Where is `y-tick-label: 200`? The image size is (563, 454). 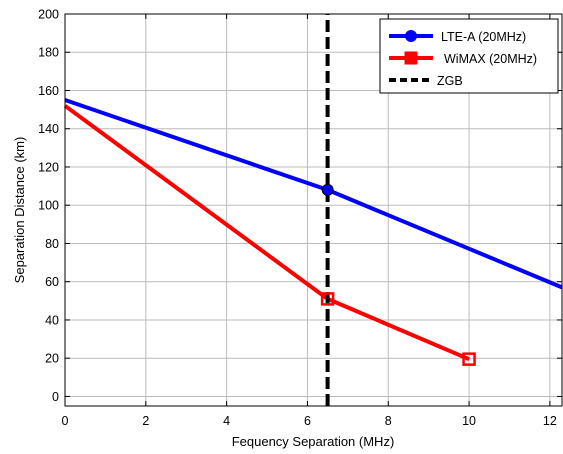
y-tick-label: 200 is located at coordinates (48, 15).